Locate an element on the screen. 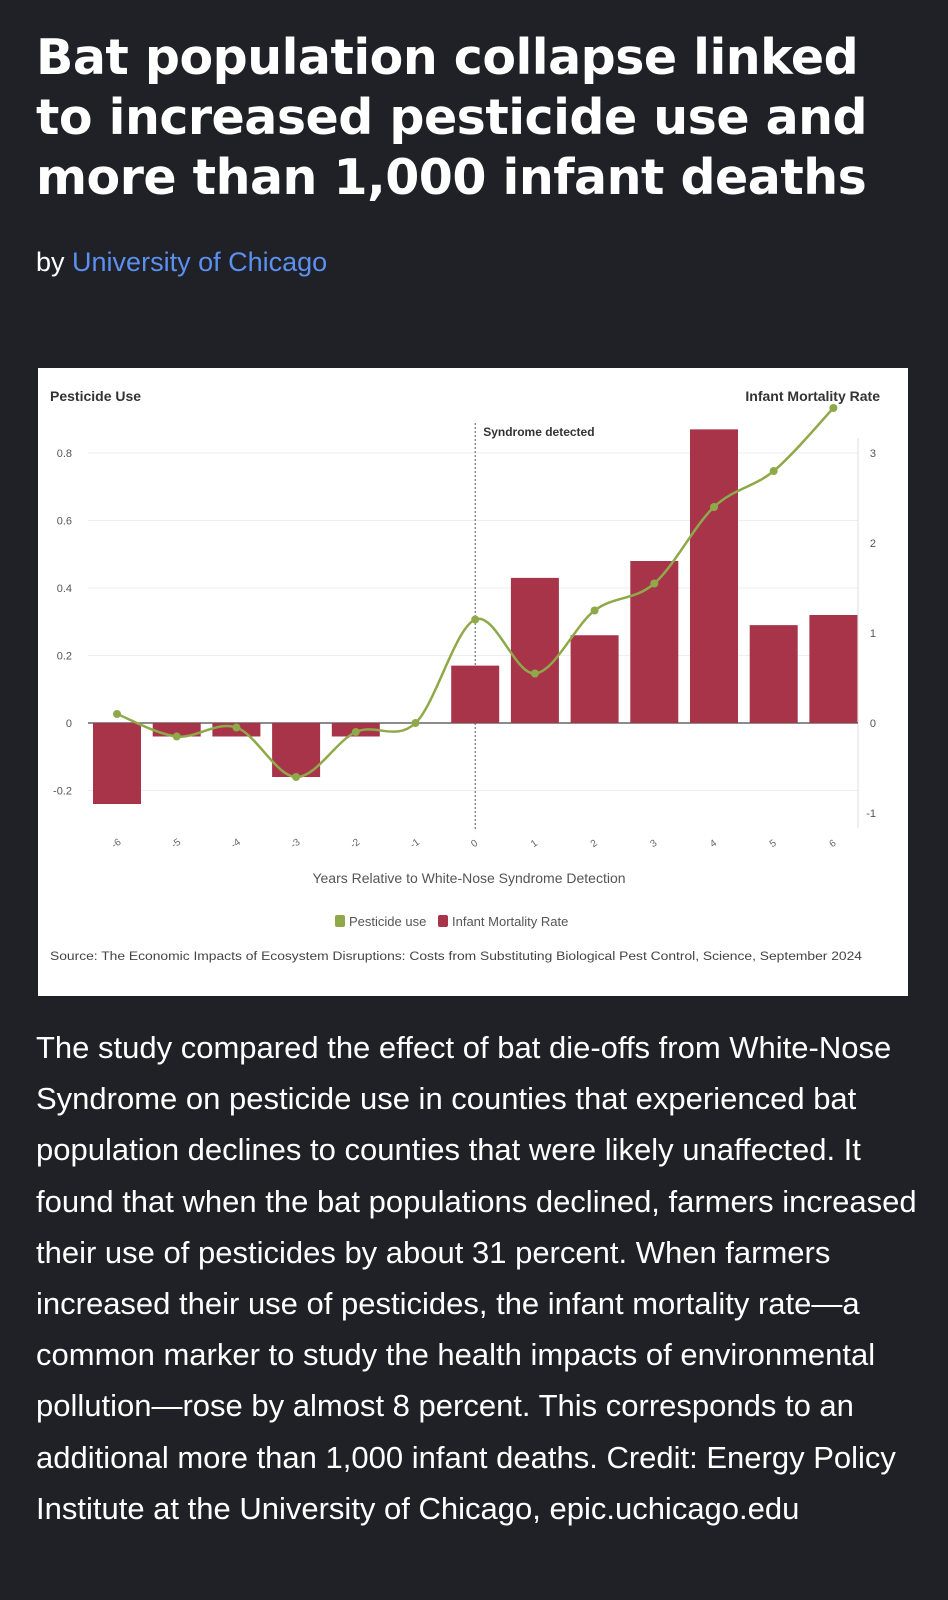 Image resolution: width=948 pixels, height=1600 pixels. x-tick-label: 1 is located at coordinates (534, 844).